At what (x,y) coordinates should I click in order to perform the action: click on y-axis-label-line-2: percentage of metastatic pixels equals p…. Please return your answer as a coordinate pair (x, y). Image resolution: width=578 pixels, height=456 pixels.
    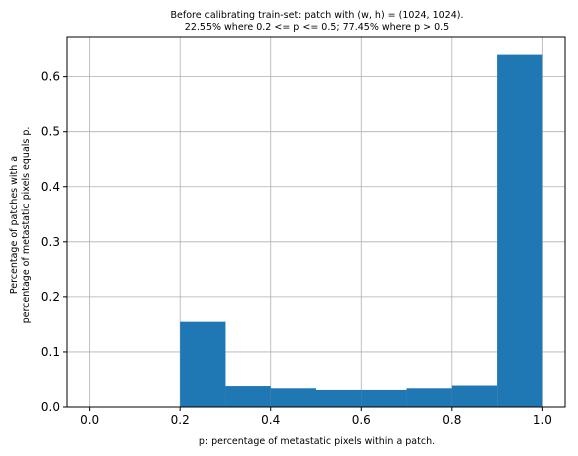
    Looking at the image, I should click on (26, 225).